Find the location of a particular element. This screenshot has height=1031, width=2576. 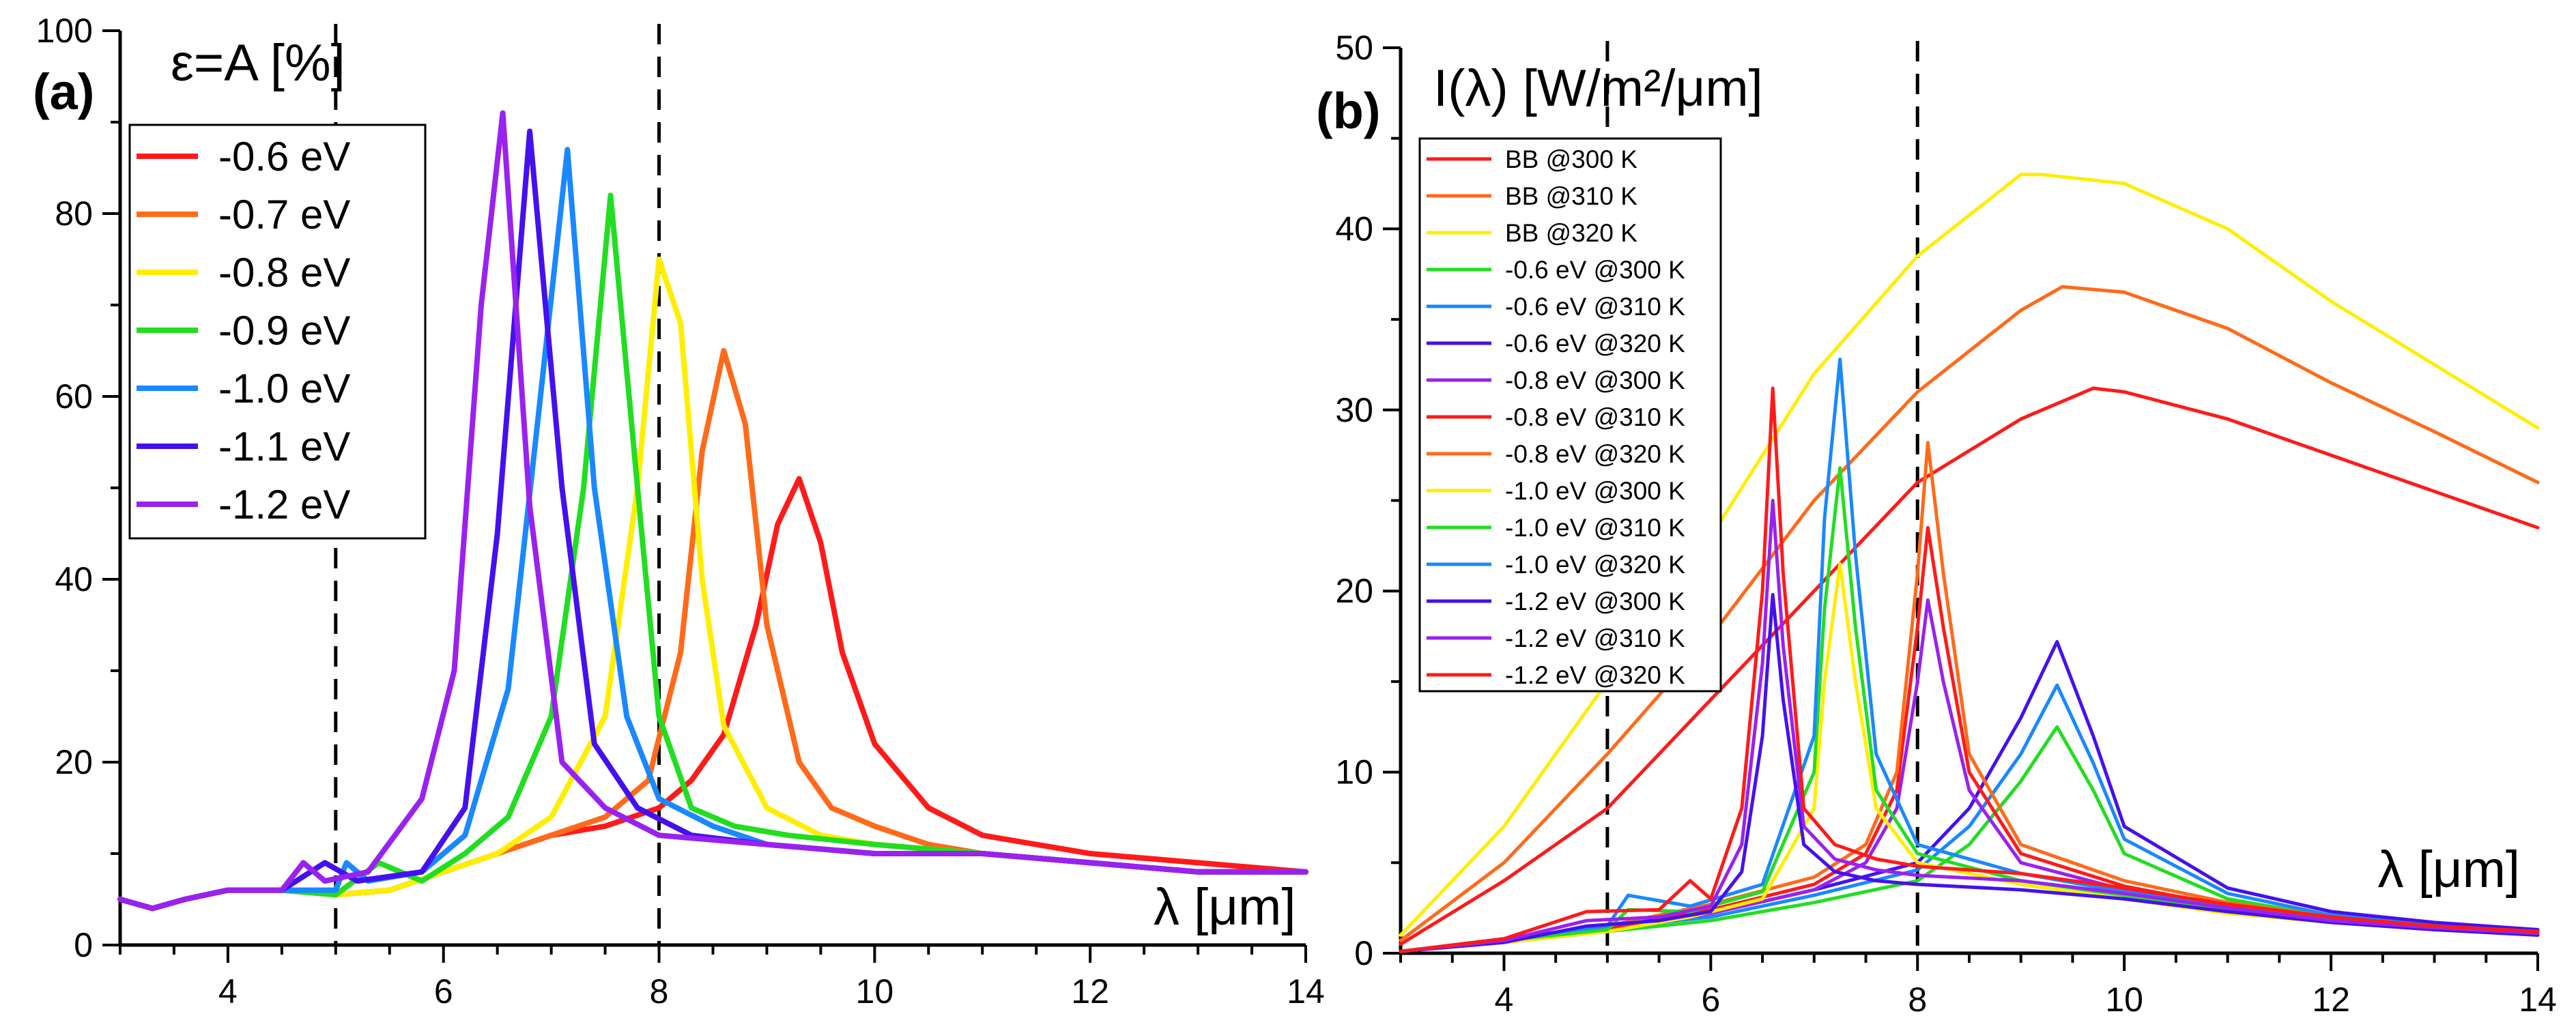

panel-label: (b) is located at coordinates (1348, 111).